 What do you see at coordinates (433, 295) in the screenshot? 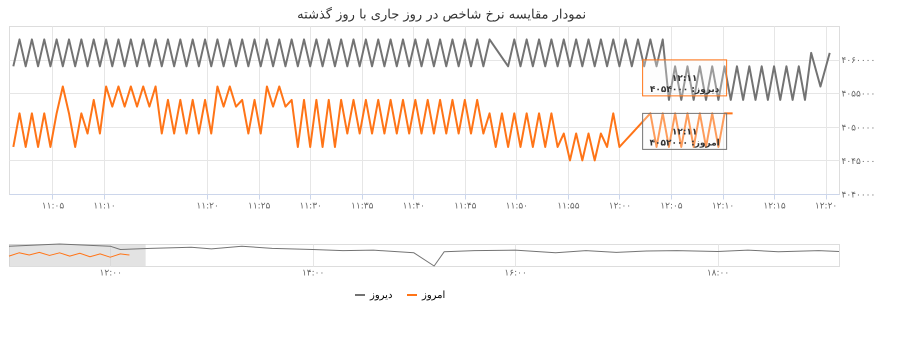
I see `legend-label: امروز` at bounding box center [433, 295].